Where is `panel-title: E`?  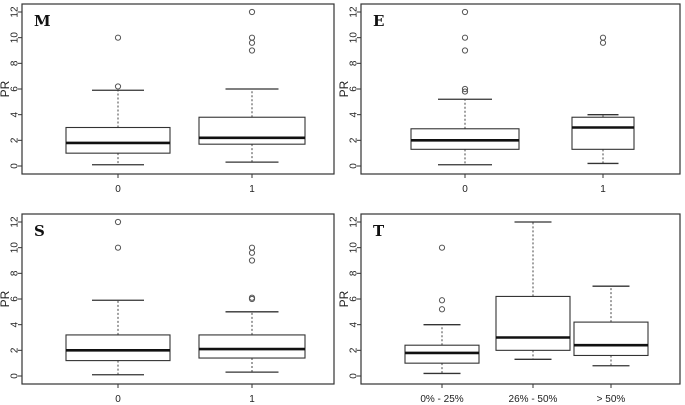 panel-title: E is located at coordinates (378, 21).